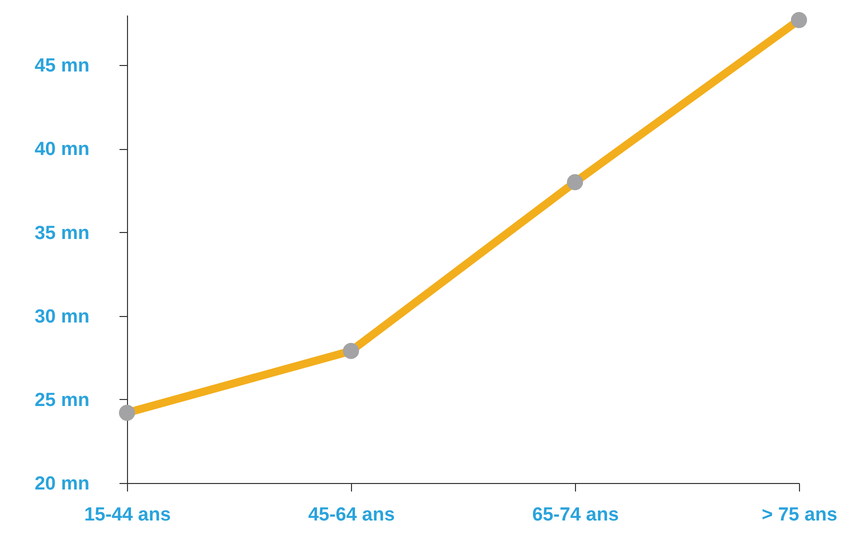 The image size is (844, 541). I want to click on y-tick-label: 45 mn, so click(62, 66).